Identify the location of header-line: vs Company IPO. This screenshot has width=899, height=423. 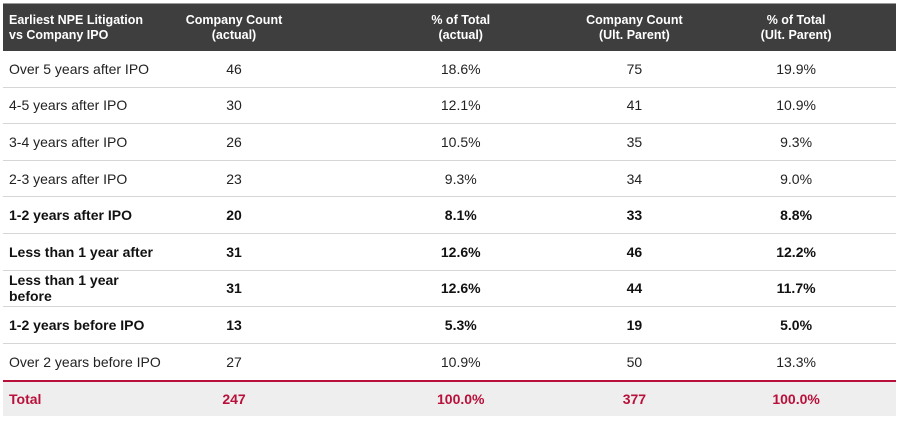
(59, 34).